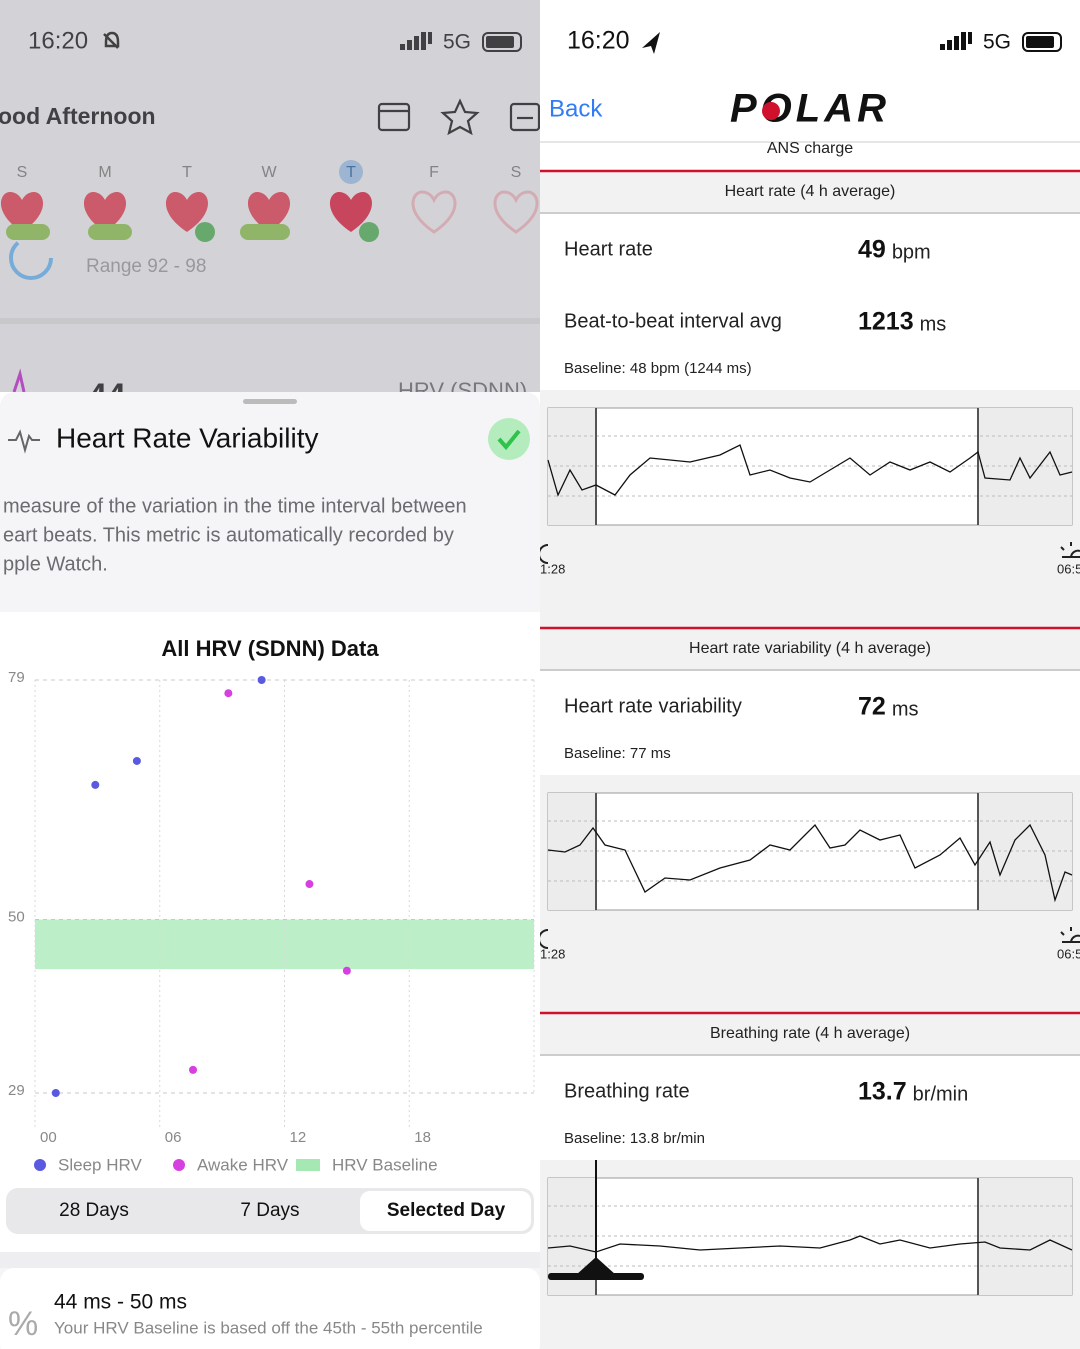 The width and height of the screenshot is (1080, 1349). Describe the element at coordinates (911, 252) in the screenshot. I see `row-unit: bpm` at that location.